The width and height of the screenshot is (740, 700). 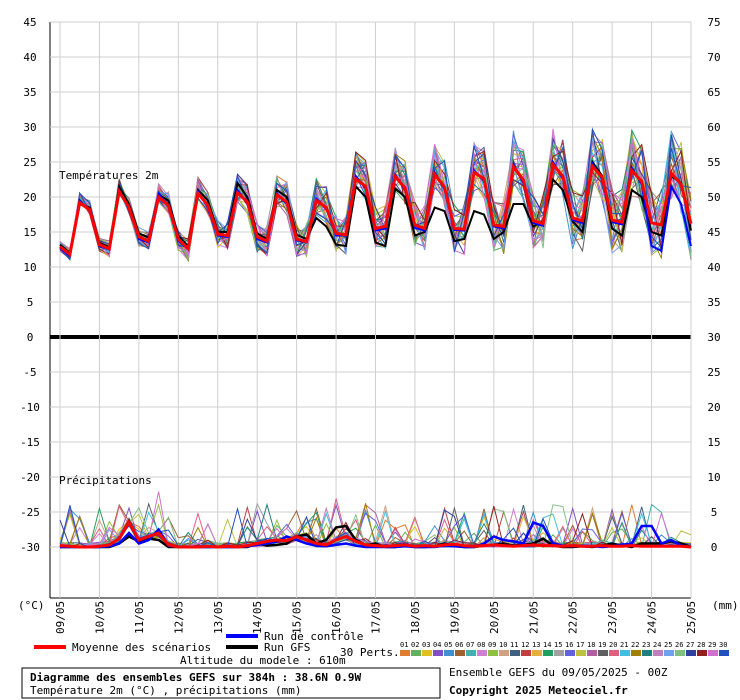 I want to click on left-tick-label: 25, so click(x=29, y=162).